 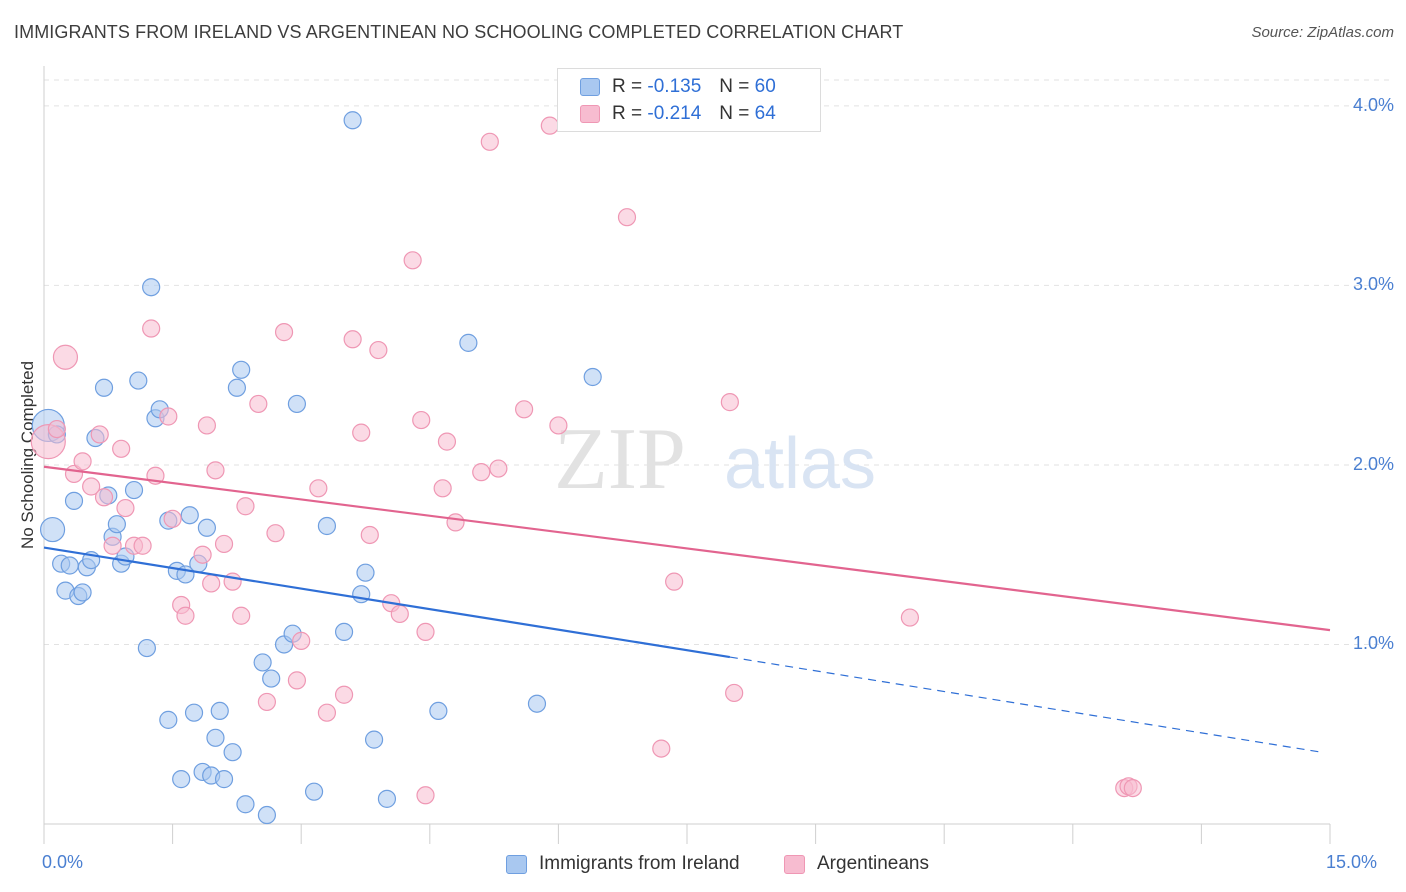 What do you see at coordinates (590, 87) in the screenshot?
I see `ireland-swatch` at bounding box center [590, 87].